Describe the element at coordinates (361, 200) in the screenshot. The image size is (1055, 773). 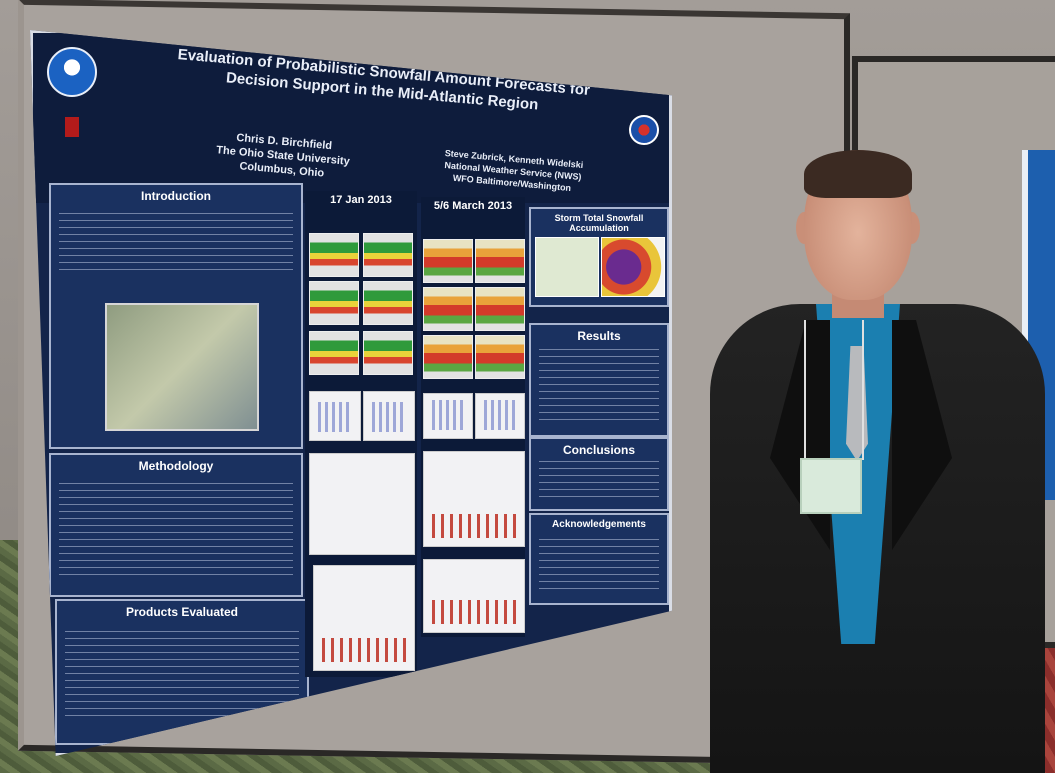
I see `jan-2013-heading: 17 Jan 2013` at that location.